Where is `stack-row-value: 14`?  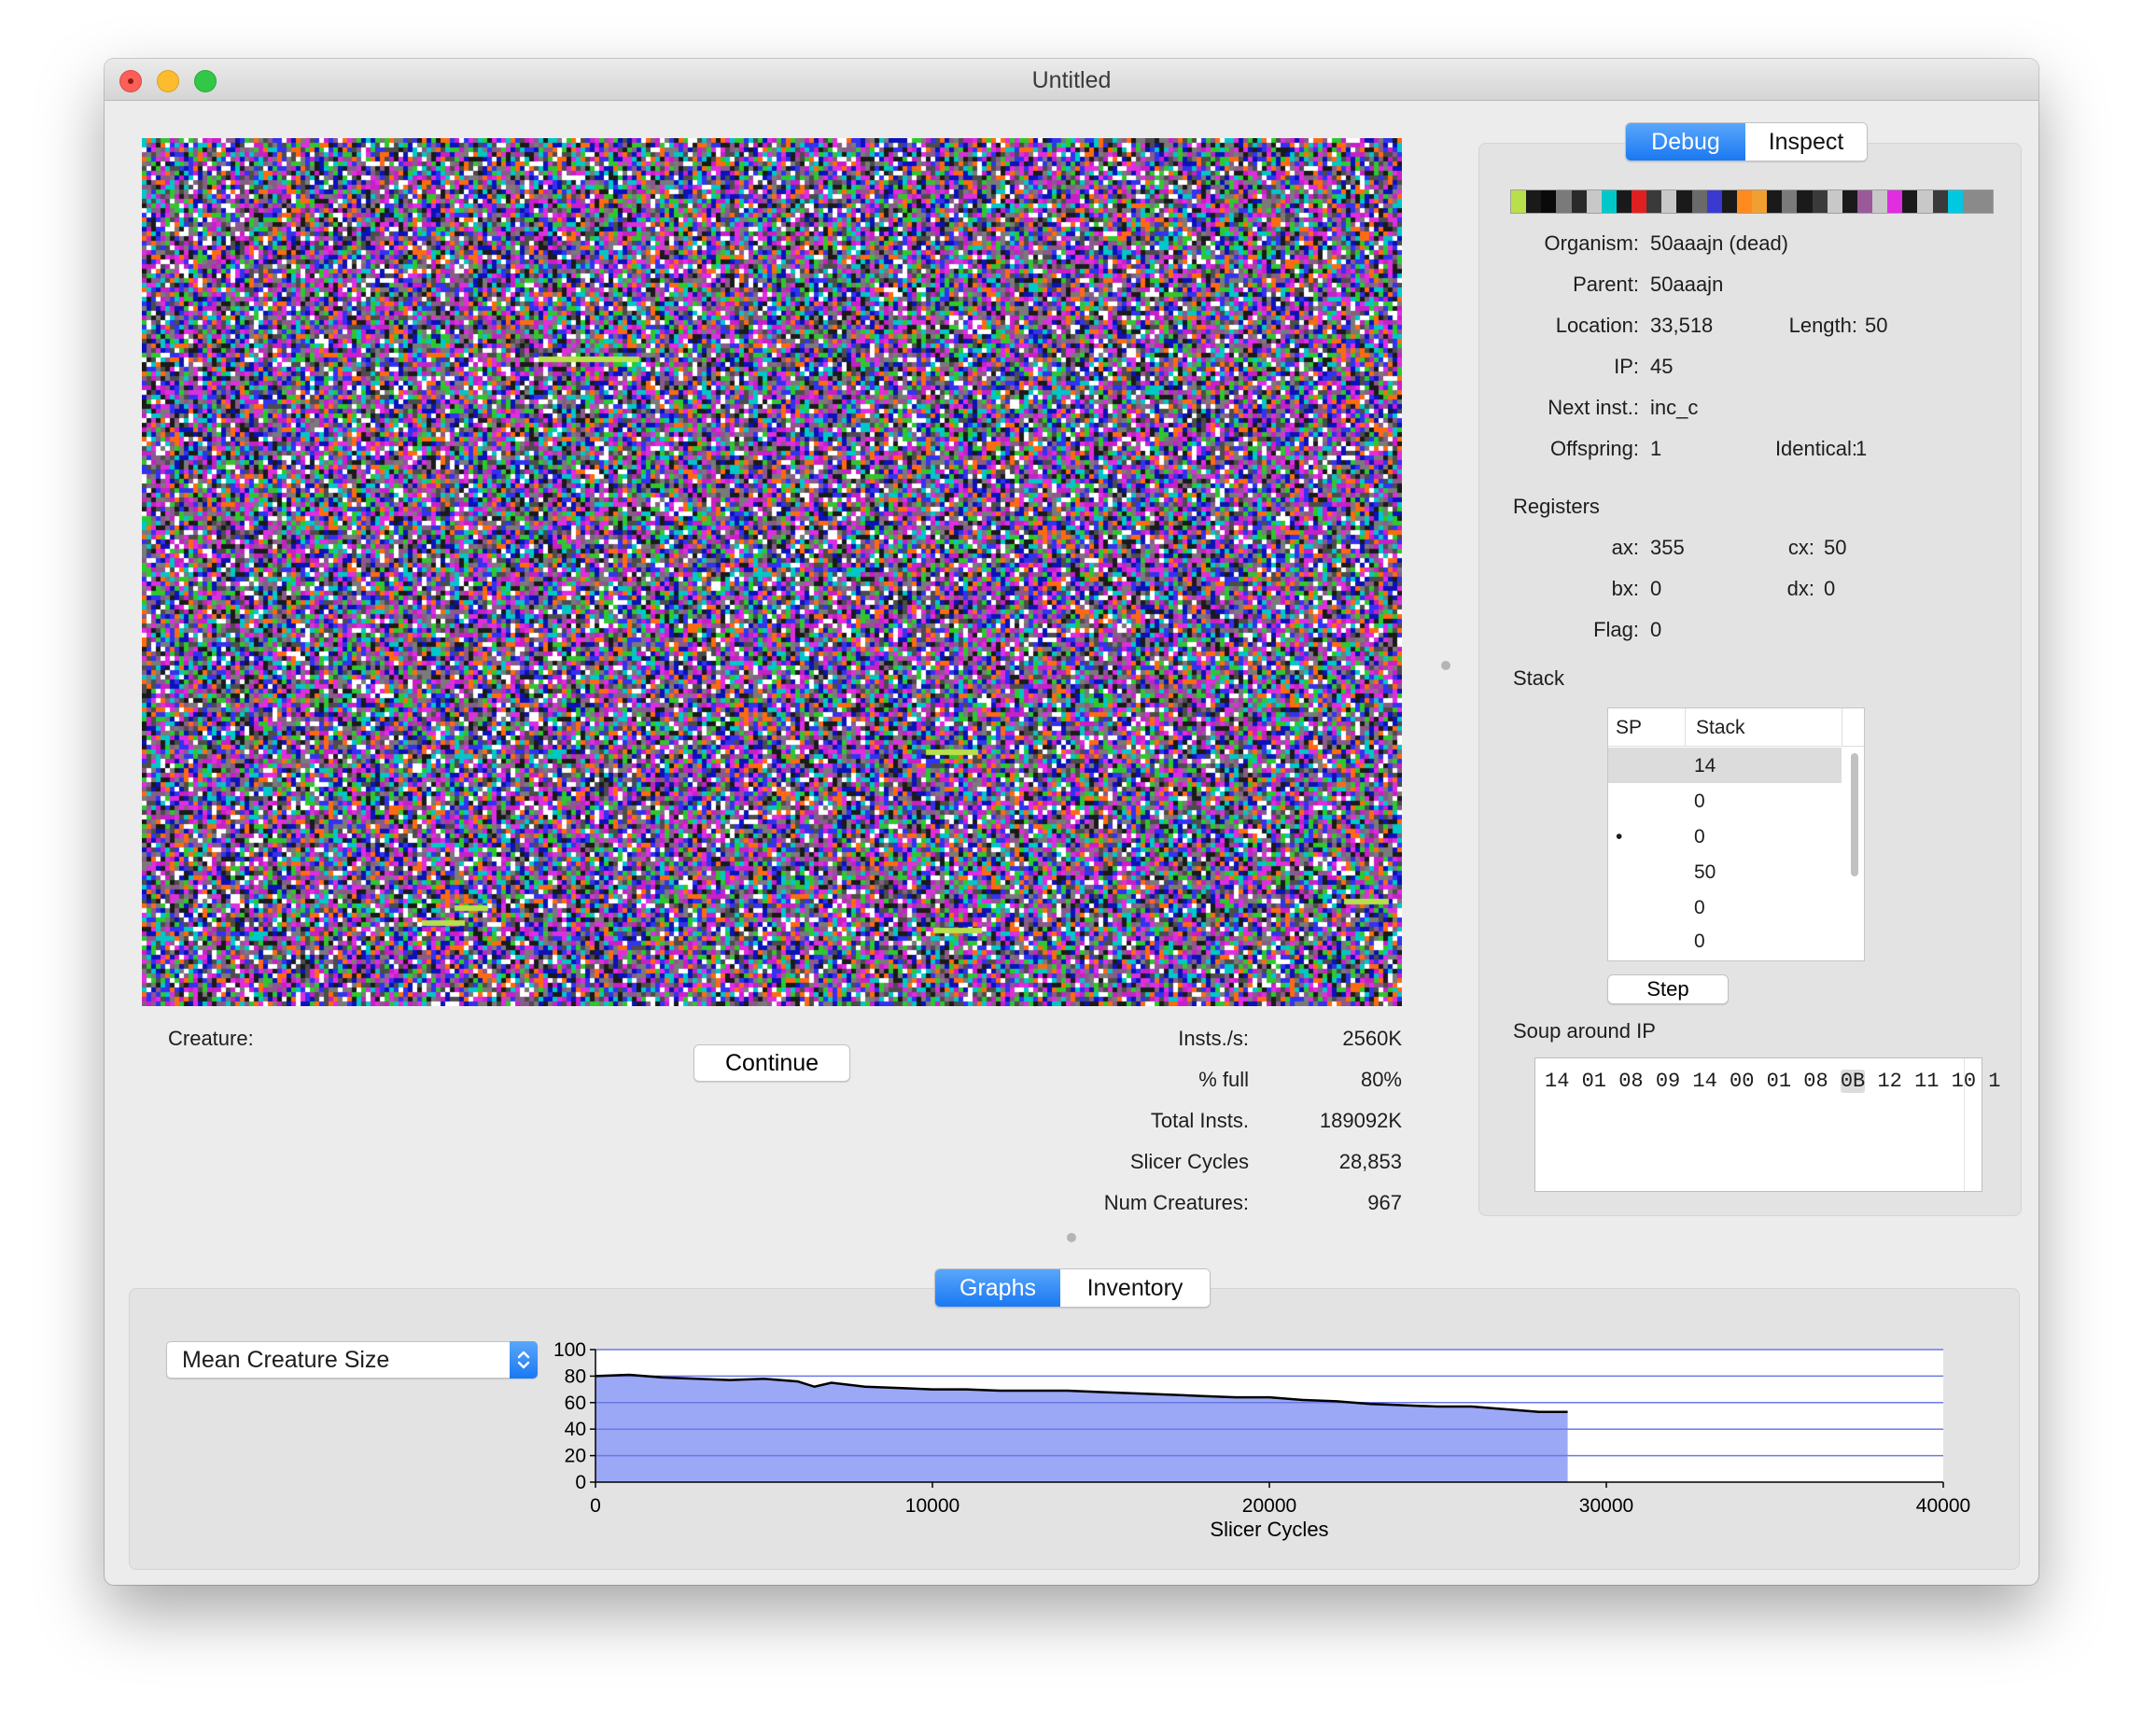 stack-row-value: 14 is located at coordinates (1705, 766).